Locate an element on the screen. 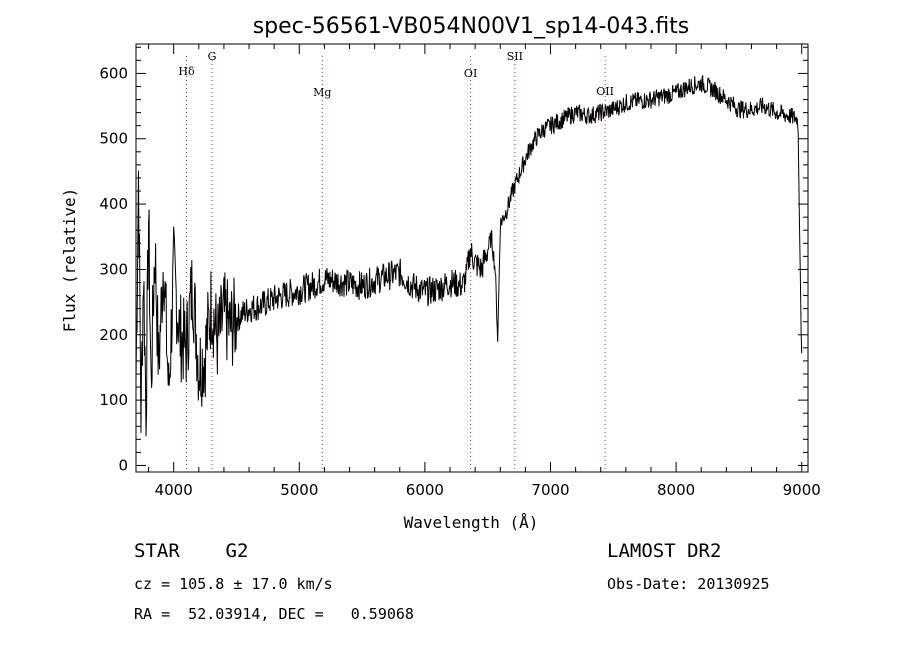  x-tick-label: 5000 is located at coordinates (299, 490).